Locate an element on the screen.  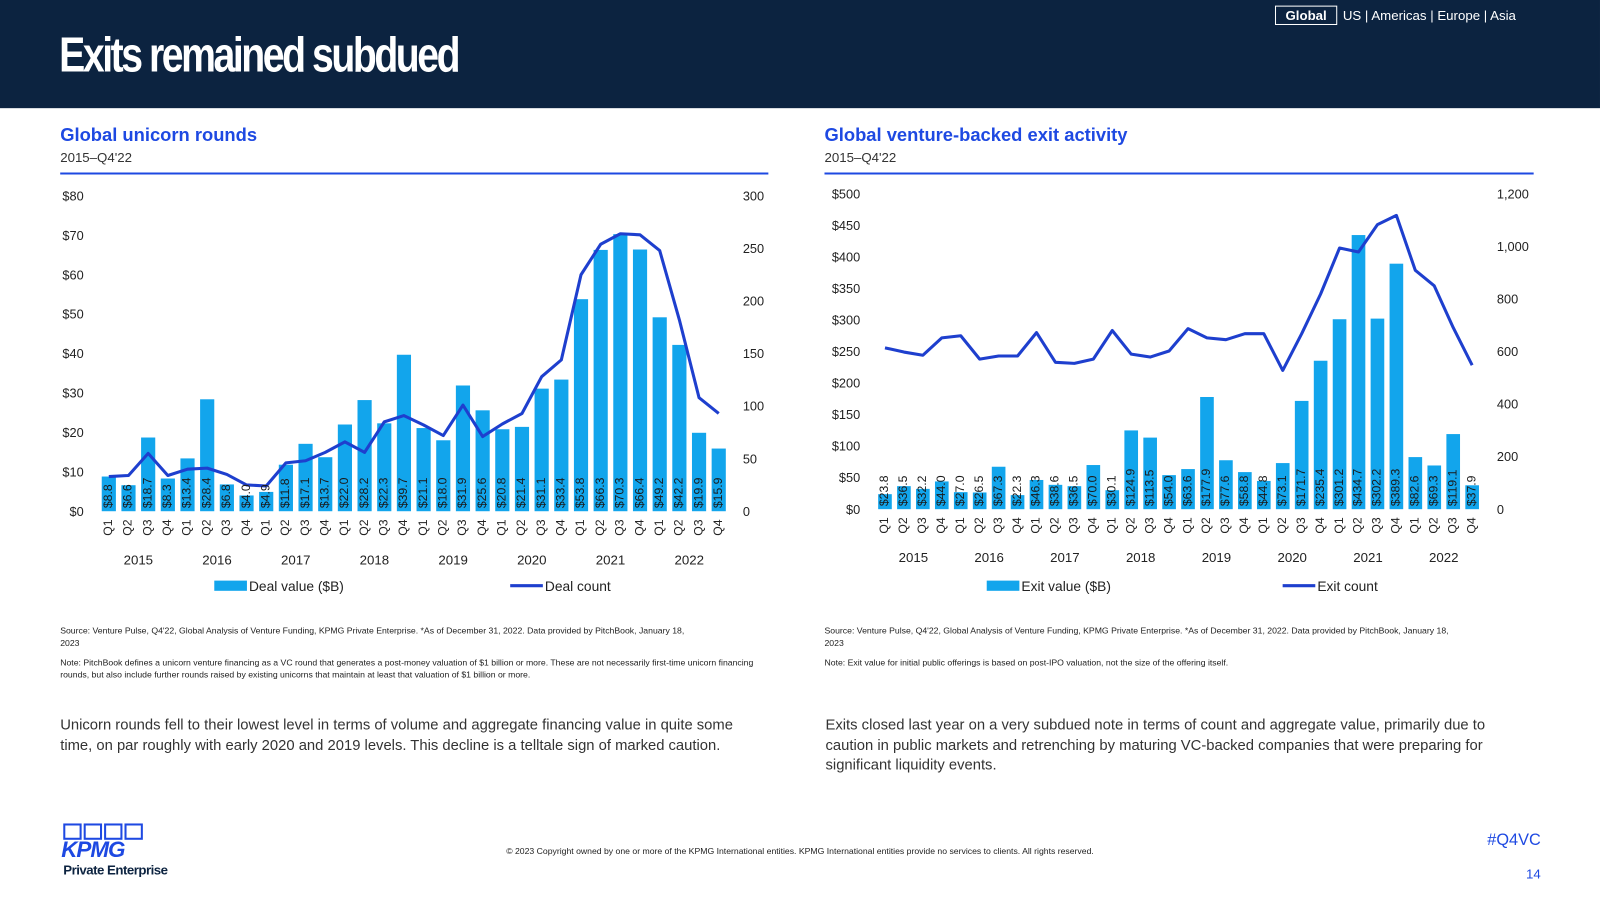
nav-active: Global is located at coordinates (1305, 15).